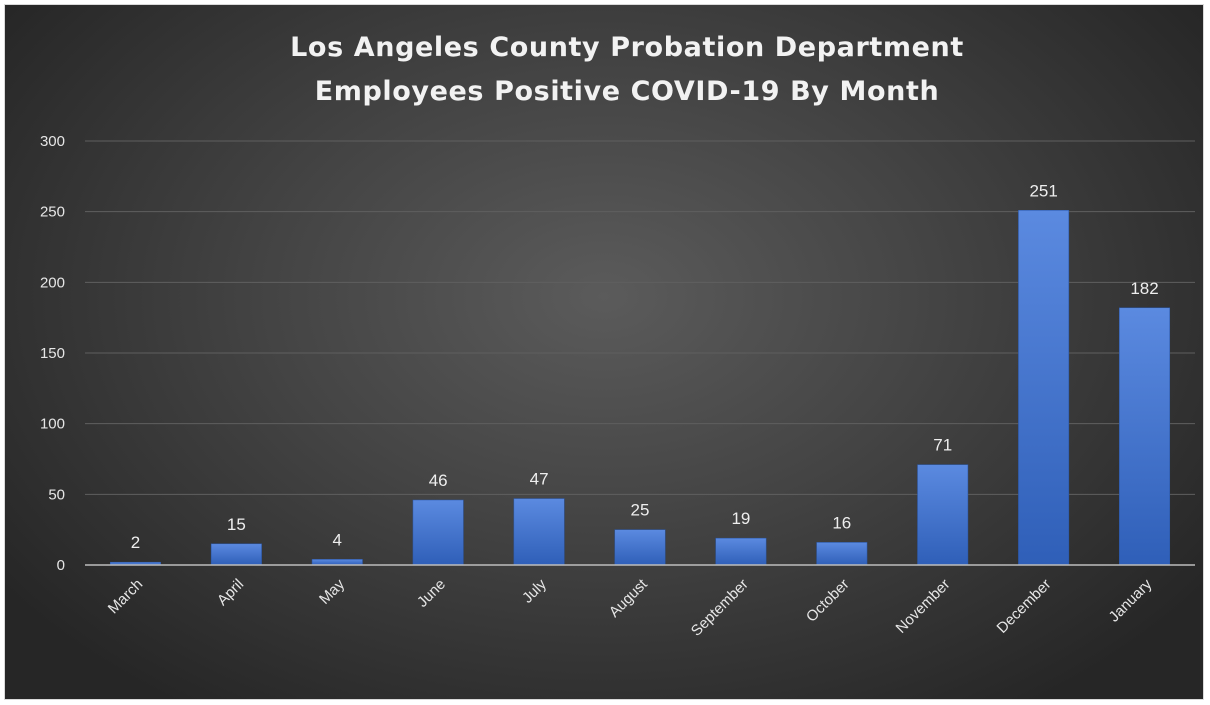 The width and height of the screenshot is (1210, 705). Describe the element at coordinates (236, 554) in the screenshot. I see `bar-april` at that location.